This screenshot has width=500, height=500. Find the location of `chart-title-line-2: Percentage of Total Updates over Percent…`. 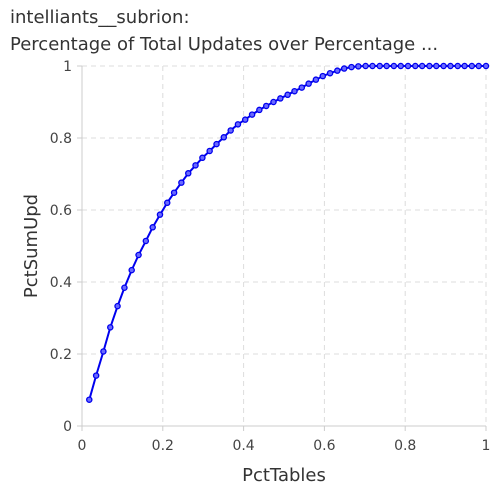

chart-title-line-2: Percentage of Total Updates over Percent… is located at coordinates (224, 44).